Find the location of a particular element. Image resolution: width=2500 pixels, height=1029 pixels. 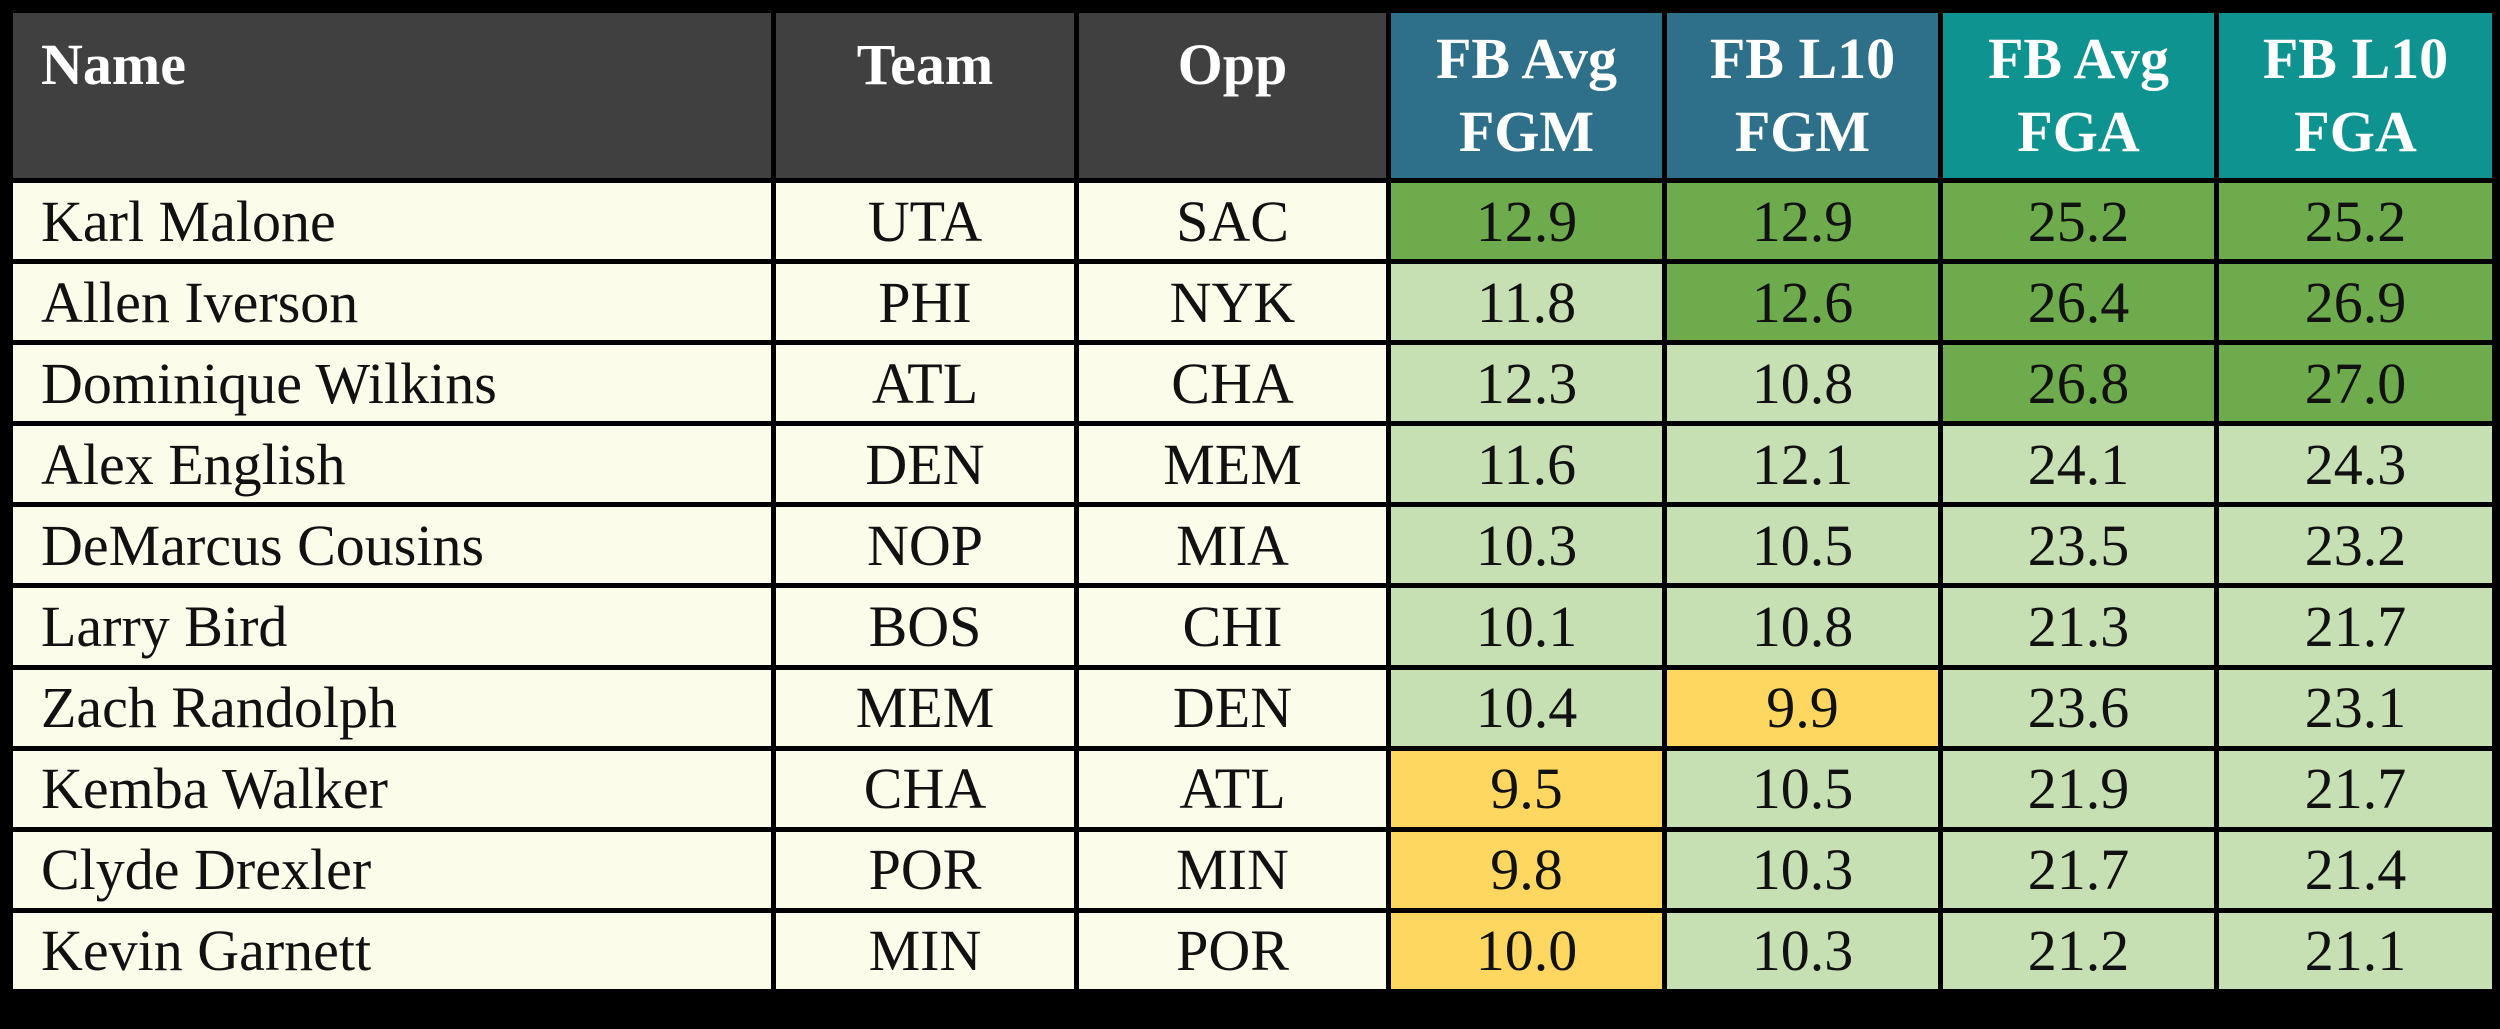

stat-cell-fb-avg-fga: 23.6 is located at coordinates (2078, 707).